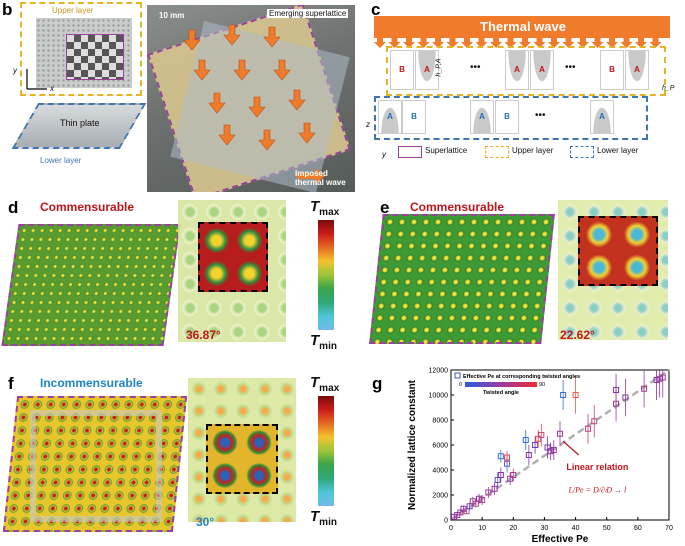  I want to click on imposed-arrow, so click(311, 176).